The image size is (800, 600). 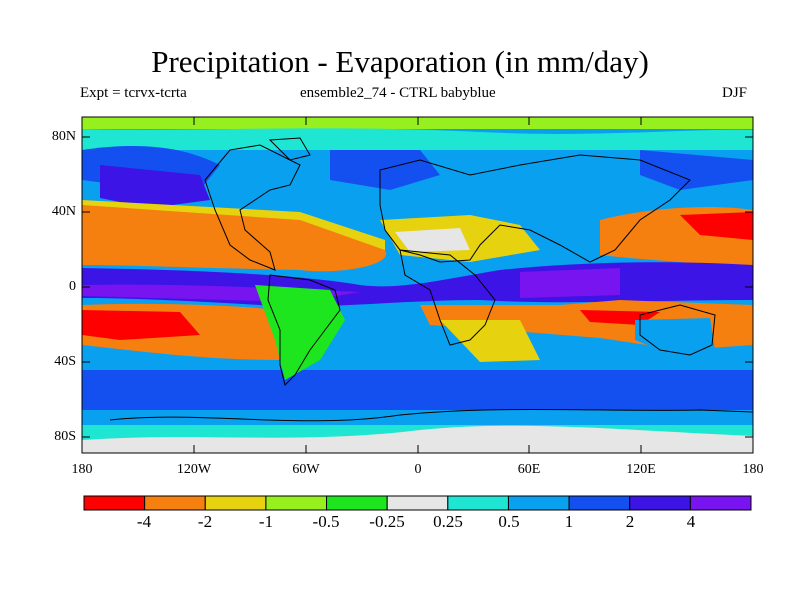 What do you see at coordinates (387, 521) in the screenshot?
I see `colorbar-label: -0.25` at bounding box center [387, 521].